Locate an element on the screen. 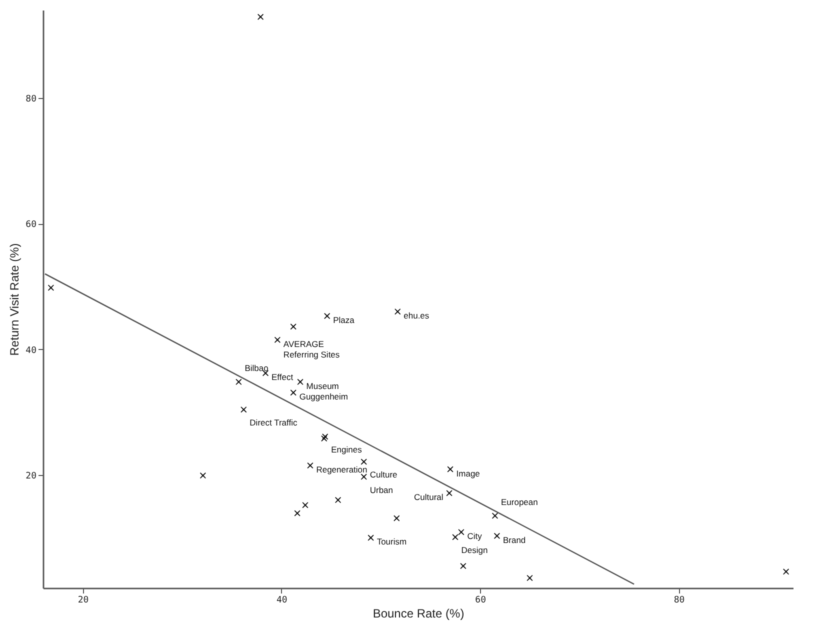 Image resolution: width=824 pixels, height=640 pixels. data-label: Culture is located at coordinates (384, 475).